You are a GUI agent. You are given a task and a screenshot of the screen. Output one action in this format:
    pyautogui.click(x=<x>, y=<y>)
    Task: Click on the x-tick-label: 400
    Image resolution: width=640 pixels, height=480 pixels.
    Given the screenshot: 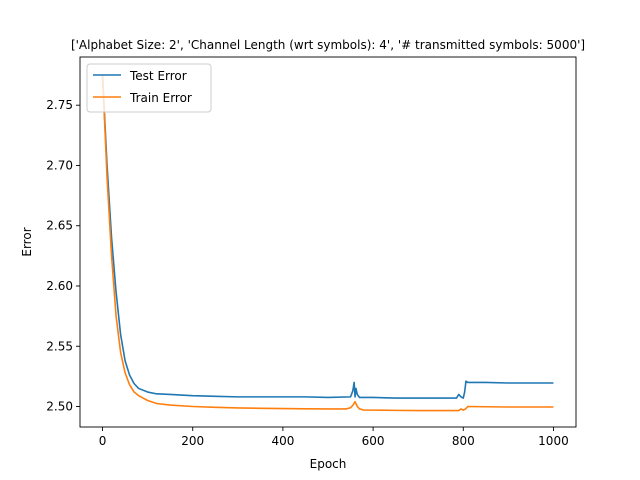 What is the action you would take?
    pyautogui.click(x=282, y=441)
    